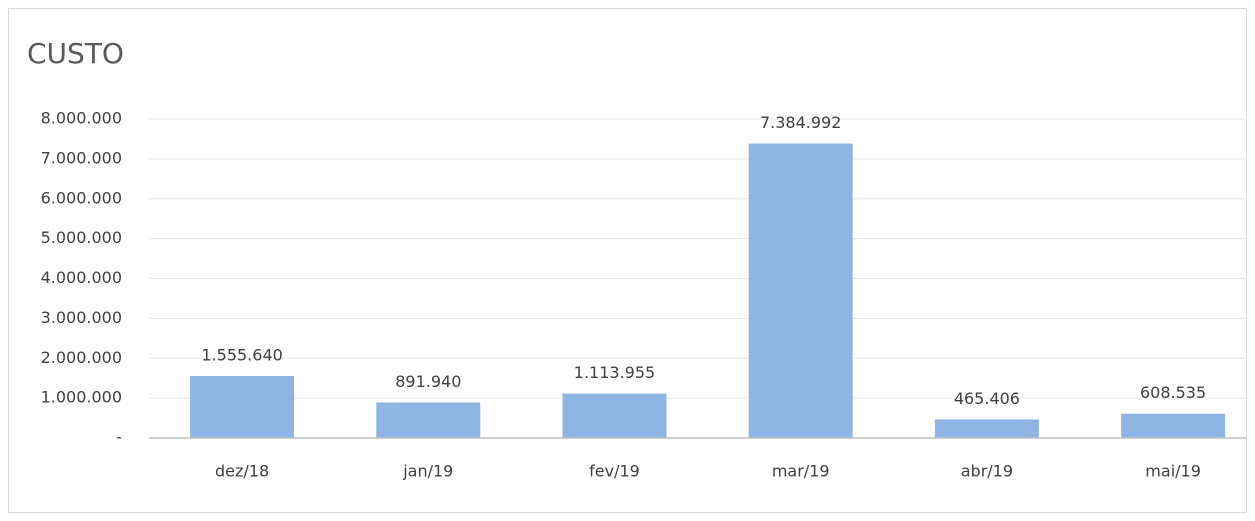 Image resolution: width=1255 pixels, height=521 pixels. I want to click on value-label: 891.940, so click(428, 381).